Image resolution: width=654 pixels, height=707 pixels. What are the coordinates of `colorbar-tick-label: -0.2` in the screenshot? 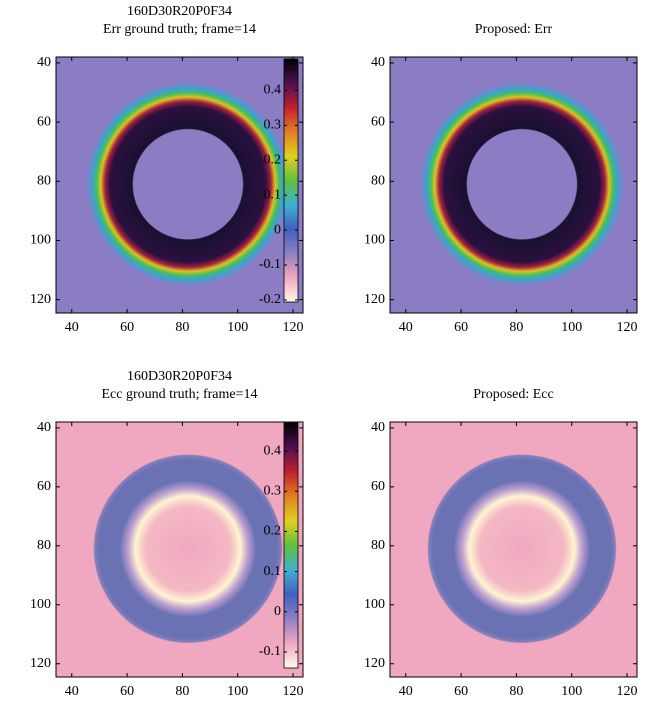 It's located at (270, 299).